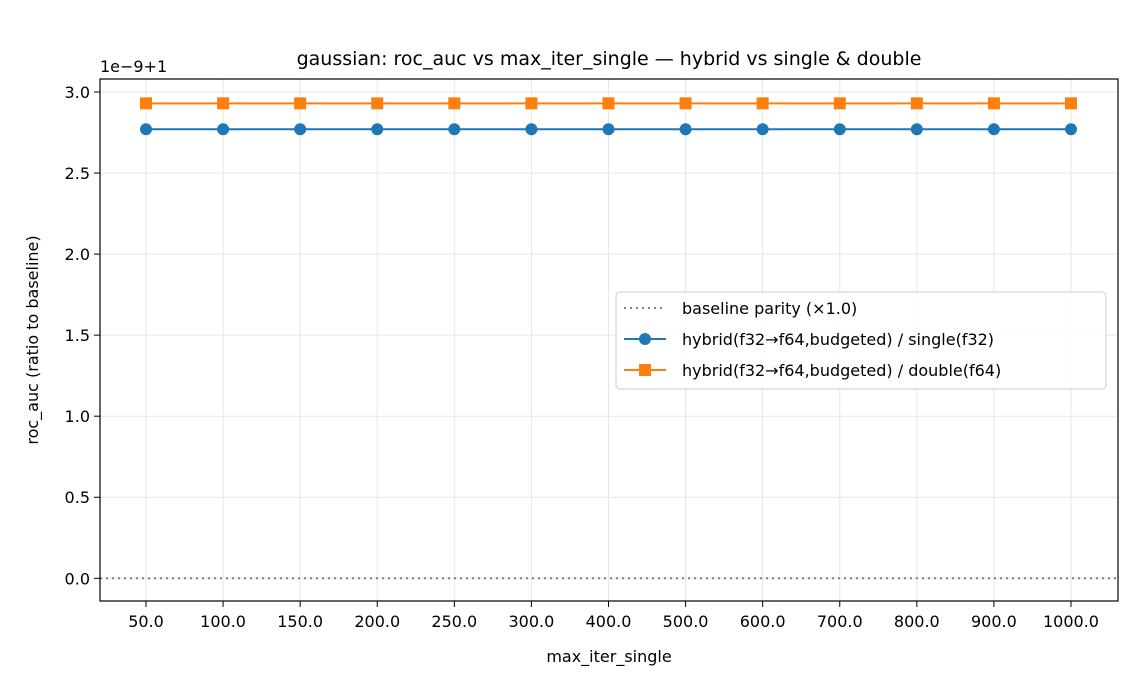 Image resolution: width=1140 pixels, height=694 pixels. I want to click on x-tick-label: 600.0, so click(763, 621).